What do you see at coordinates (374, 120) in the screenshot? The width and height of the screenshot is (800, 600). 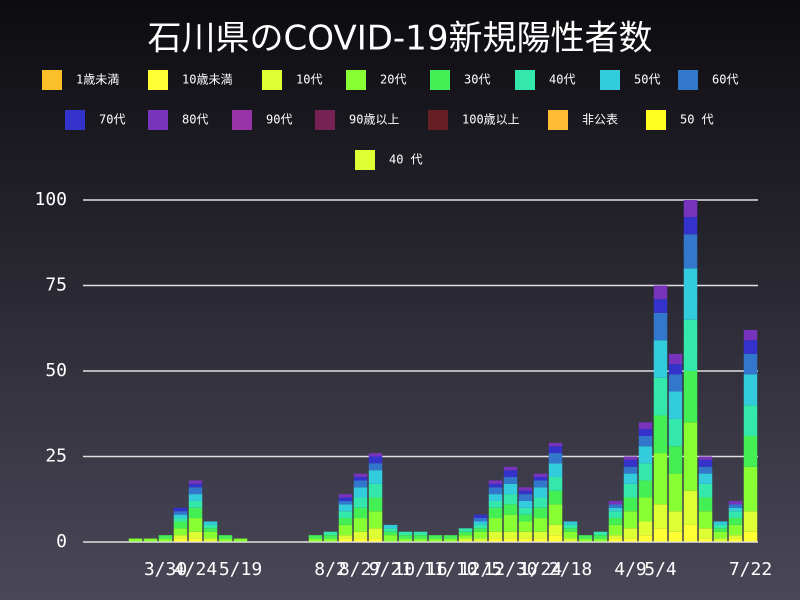 I see `legend-label: 90歳以上` at bounding box center [374, 120].